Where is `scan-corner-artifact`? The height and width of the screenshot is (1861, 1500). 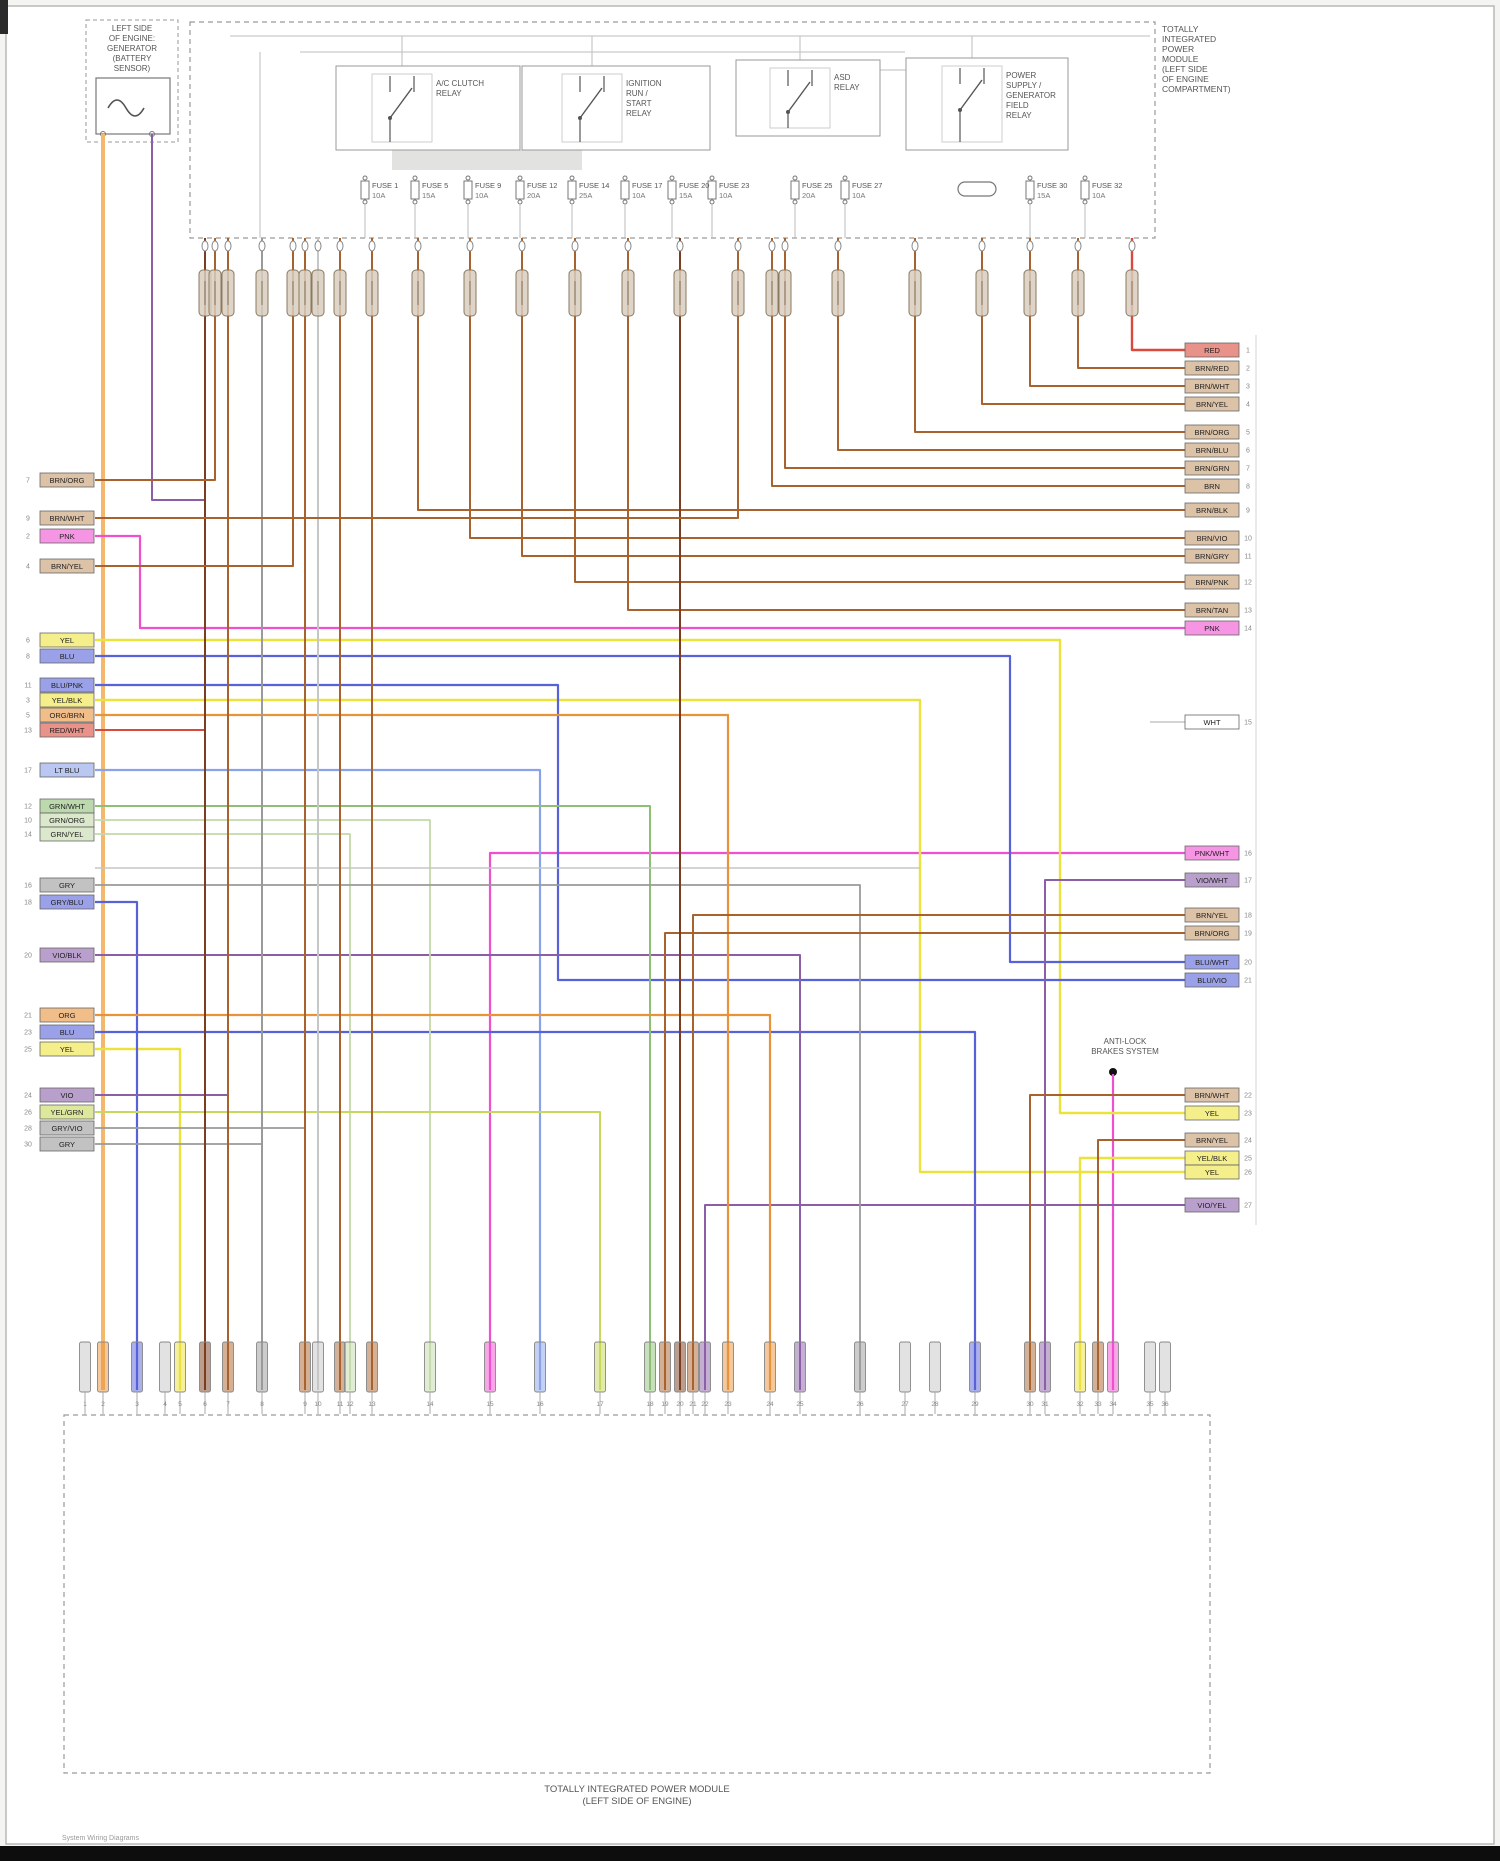 scan-corner-artifact is located at coordinates (4, 17).